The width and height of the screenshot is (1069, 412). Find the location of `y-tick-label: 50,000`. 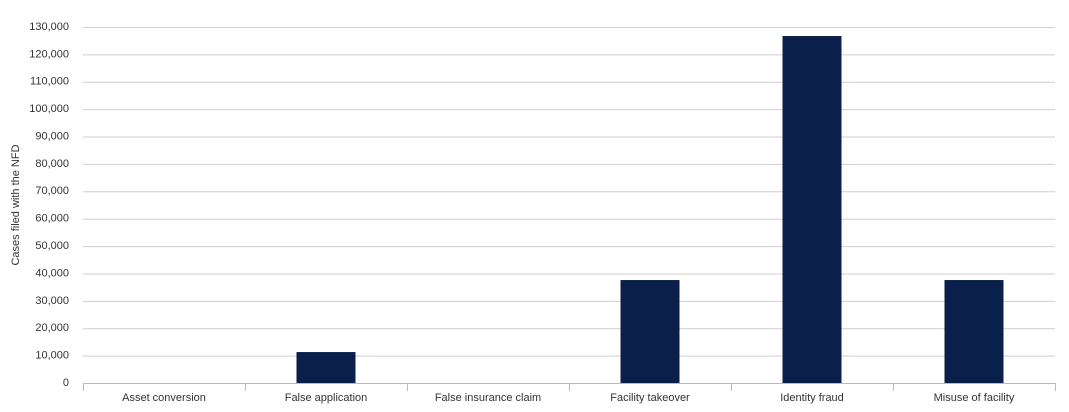

y-tick-label: 50,000 is located at coordinates (52, 246).